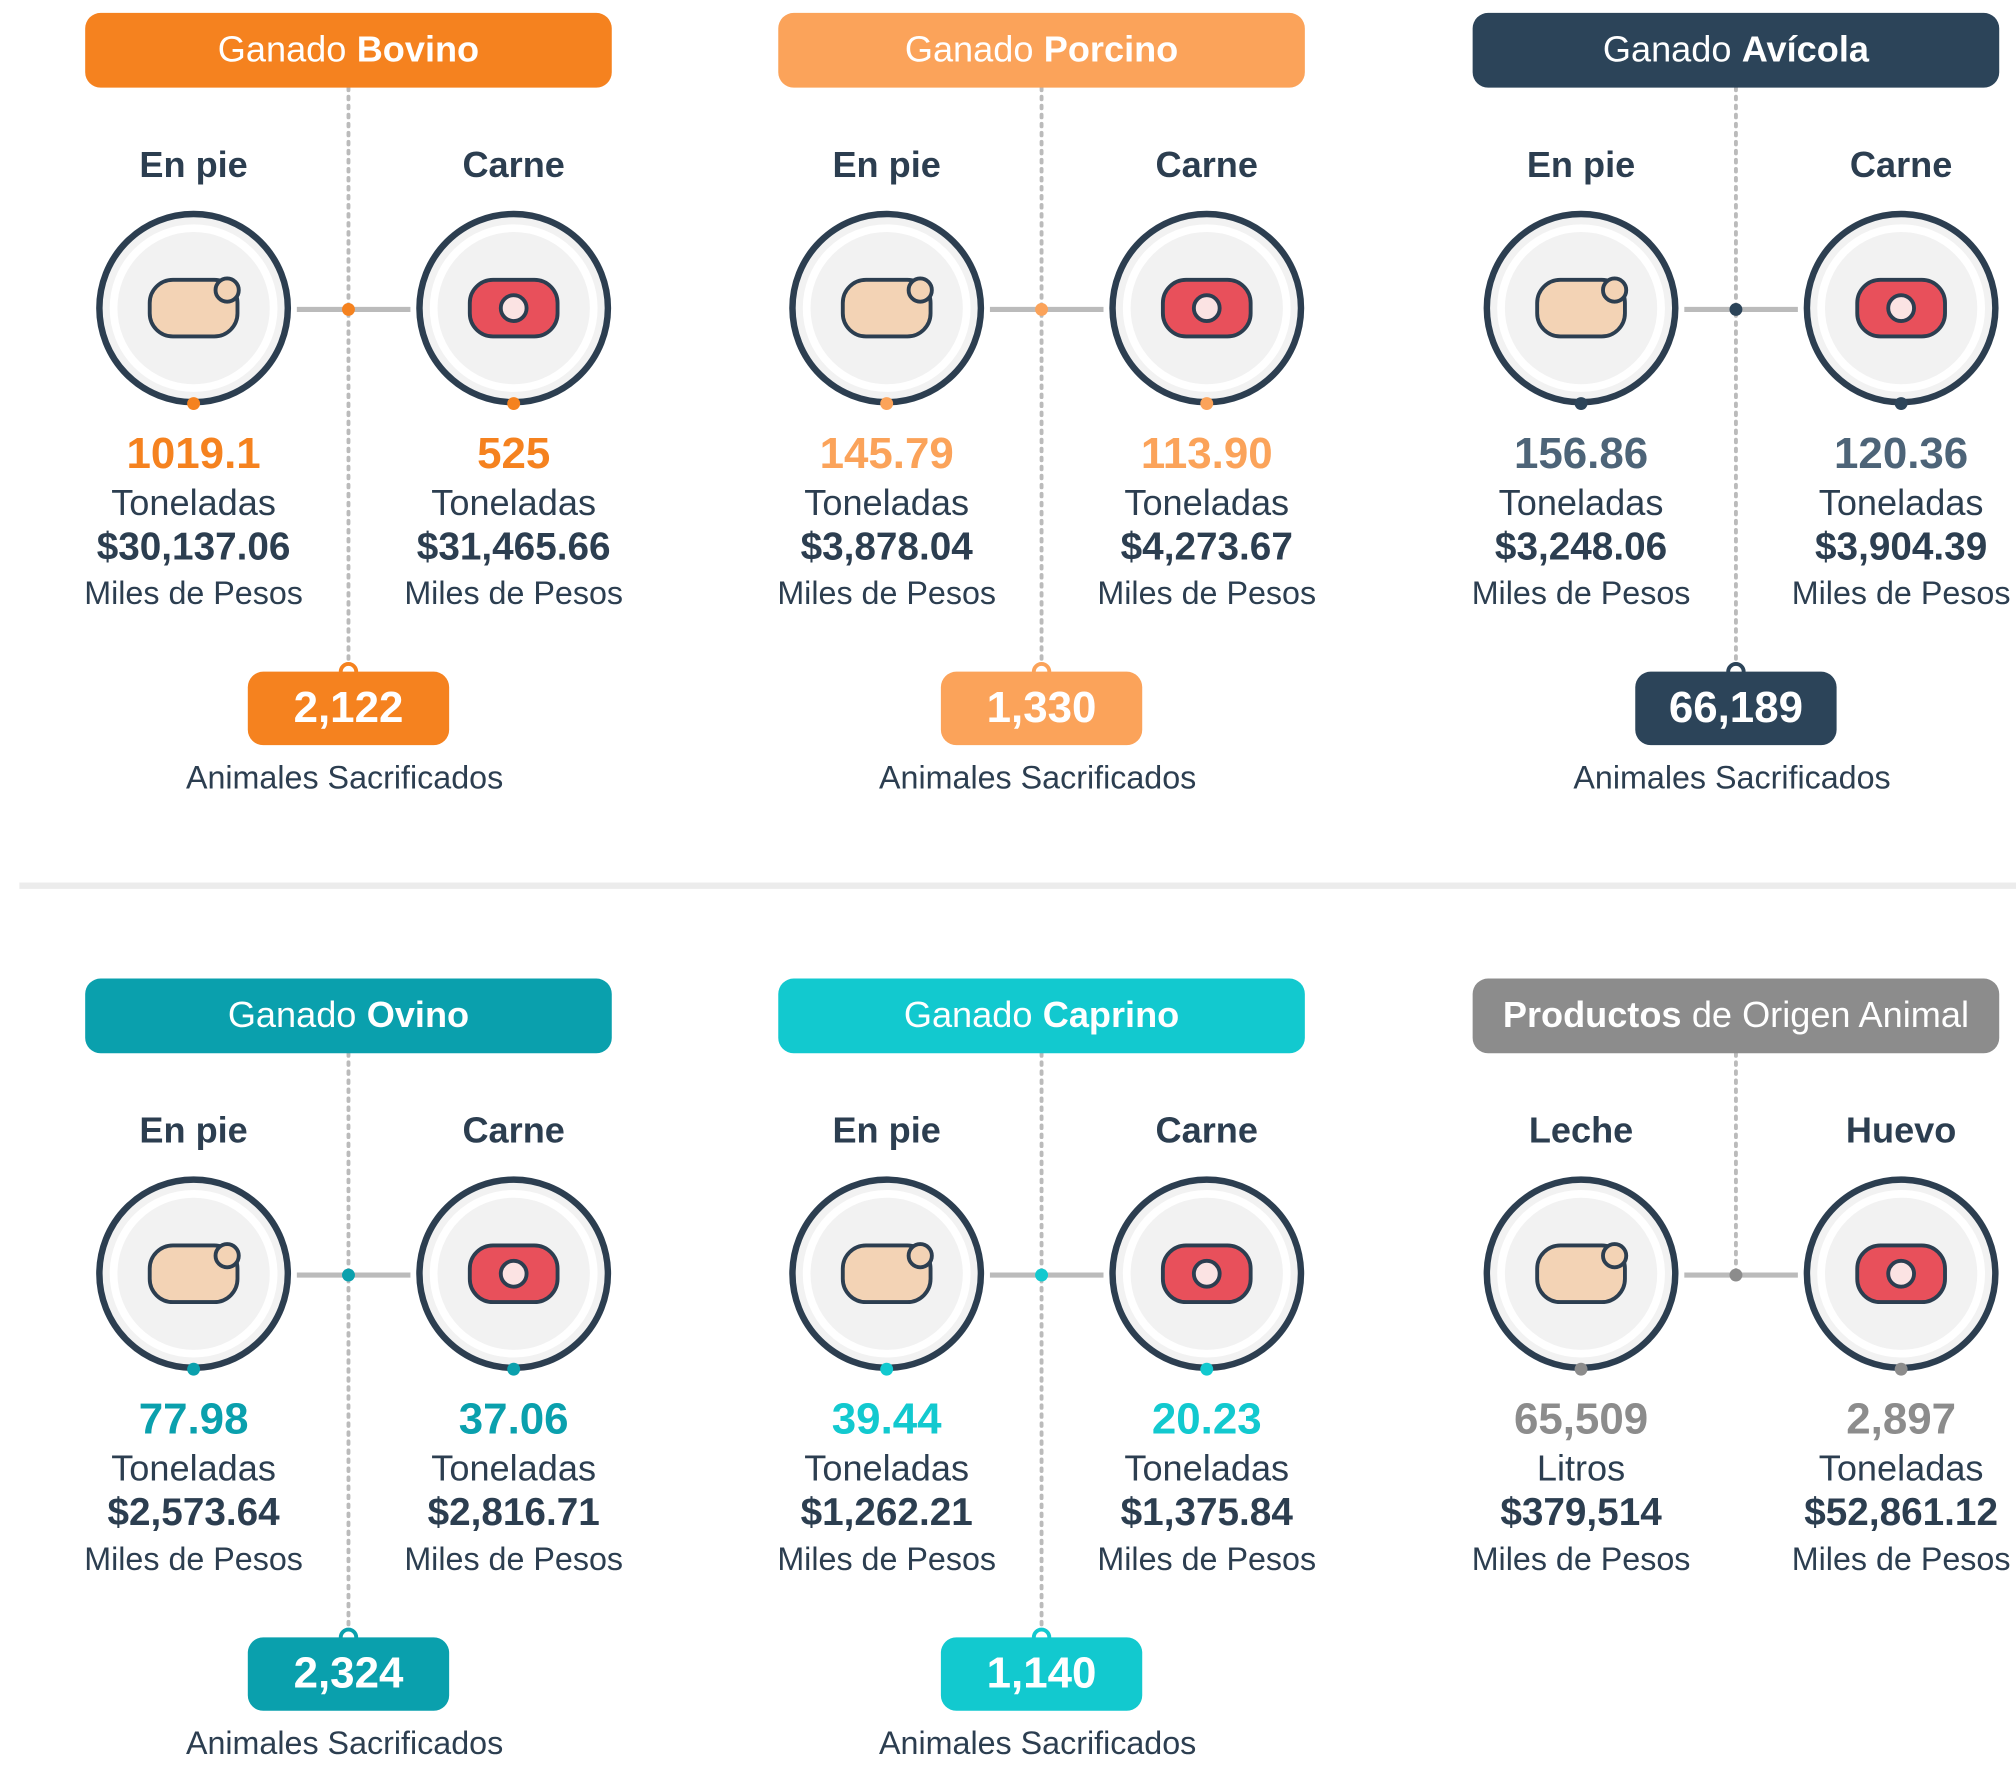  Describe the element at coordinates (887, 453) in the screenshot. I see `quantity: 145.79` at that location.